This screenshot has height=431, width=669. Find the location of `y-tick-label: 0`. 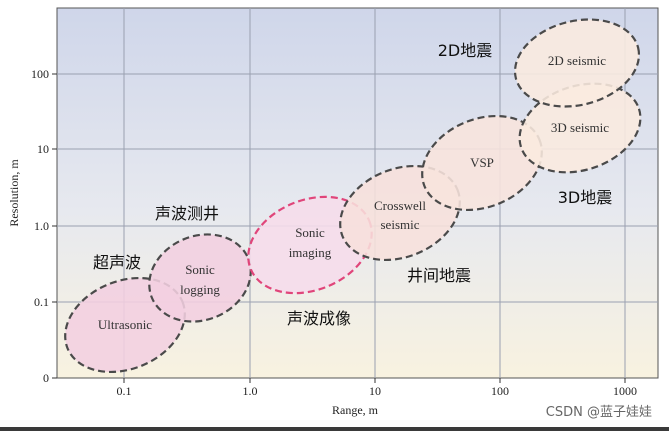

y-tick-label: 0 is located at coordinates (46, 378).